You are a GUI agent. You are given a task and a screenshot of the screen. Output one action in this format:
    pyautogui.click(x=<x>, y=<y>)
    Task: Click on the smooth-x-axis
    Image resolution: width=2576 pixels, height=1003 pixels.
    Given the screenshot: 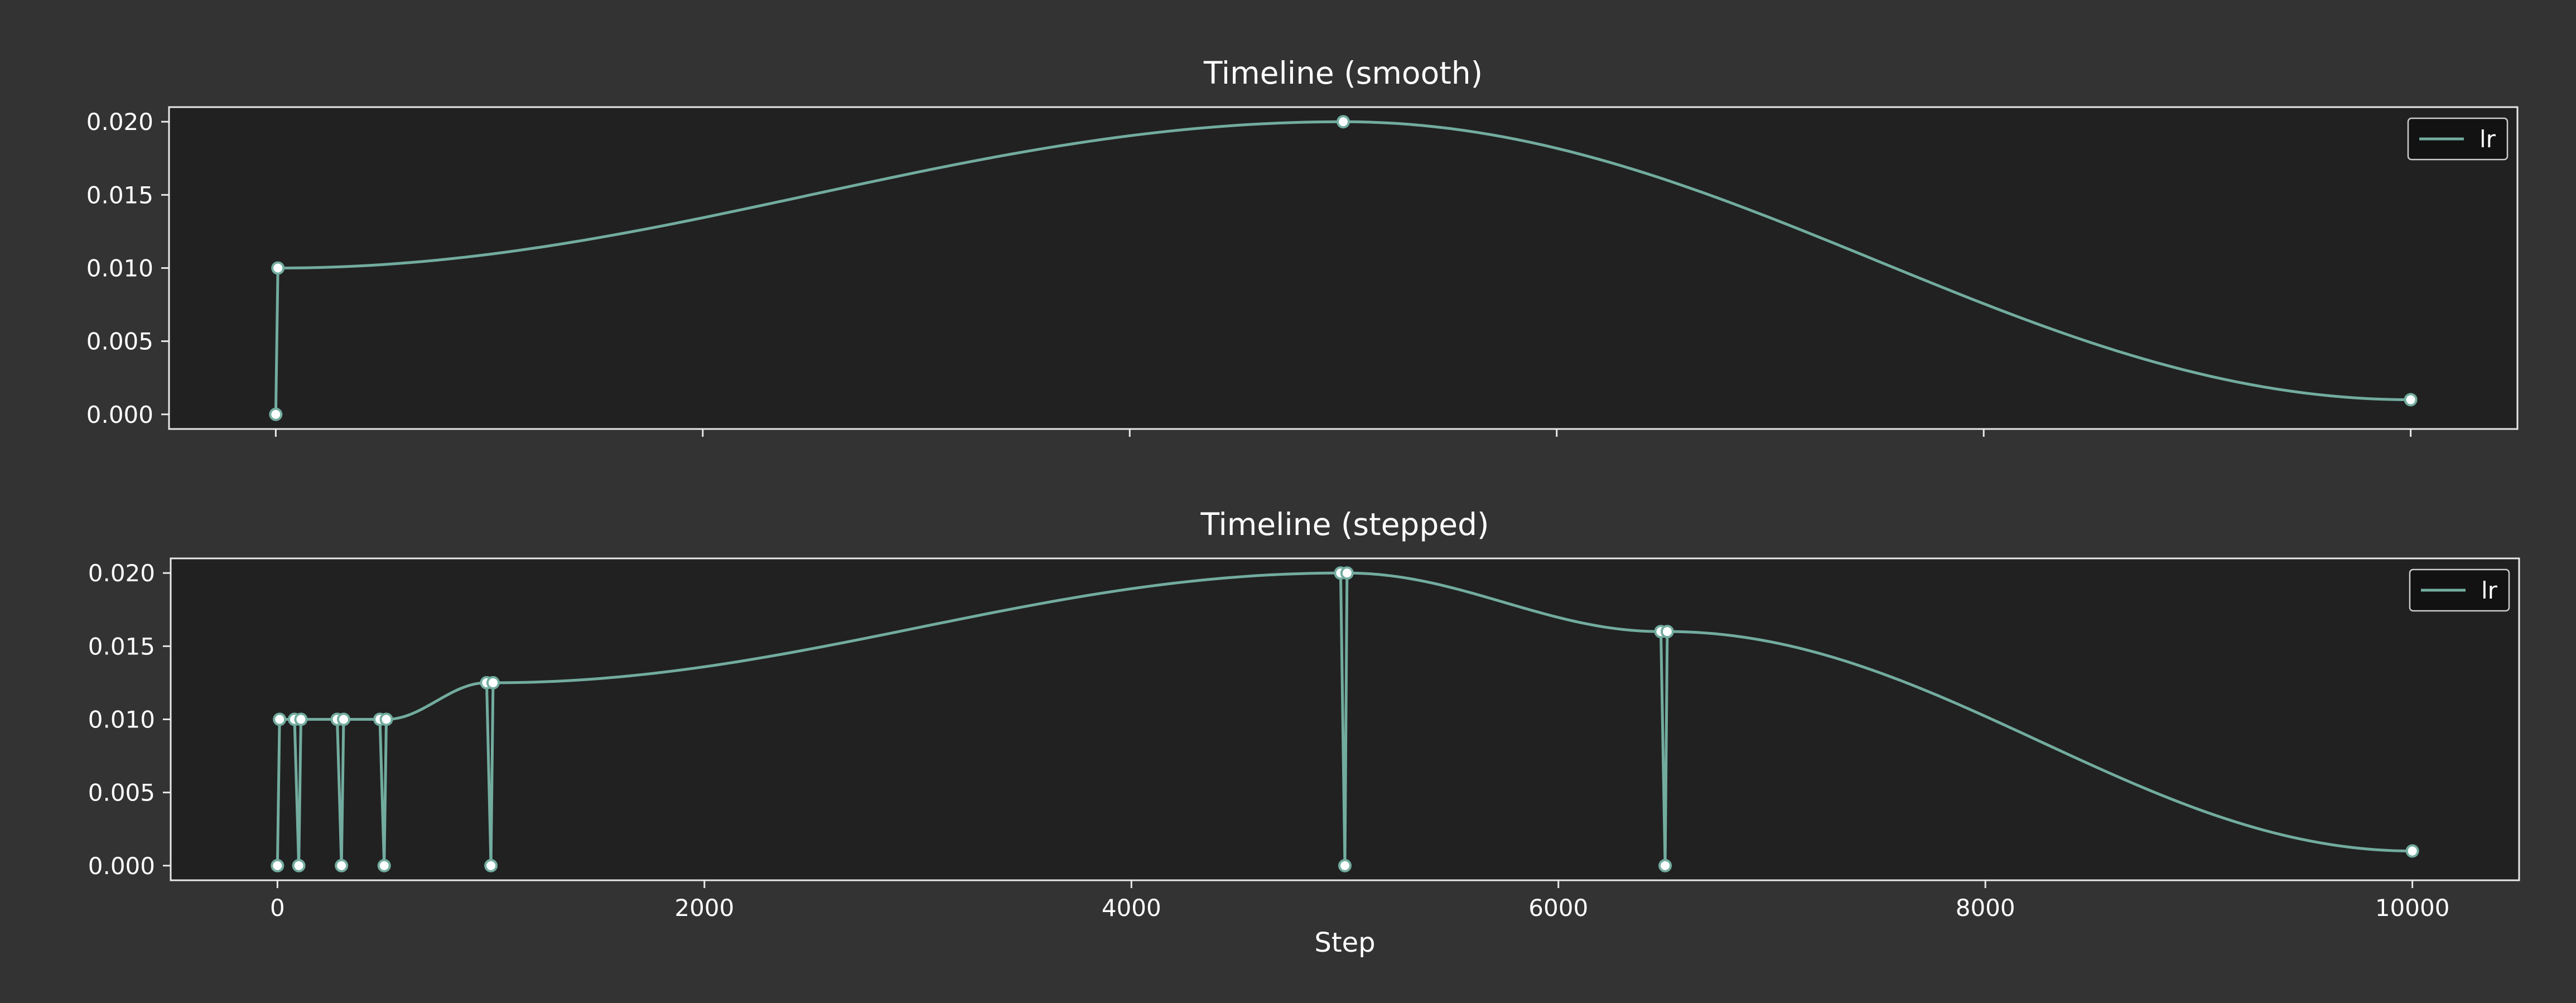 What is the action you would take?
    pyautogui.click(x=1343, y=433)
    